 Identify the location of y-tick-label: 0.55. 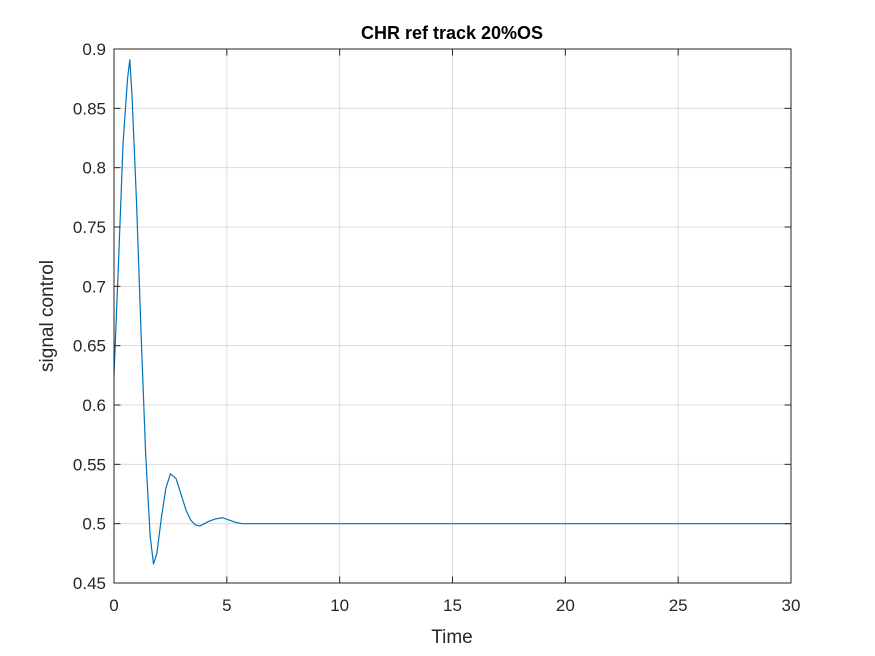
(89, 464).